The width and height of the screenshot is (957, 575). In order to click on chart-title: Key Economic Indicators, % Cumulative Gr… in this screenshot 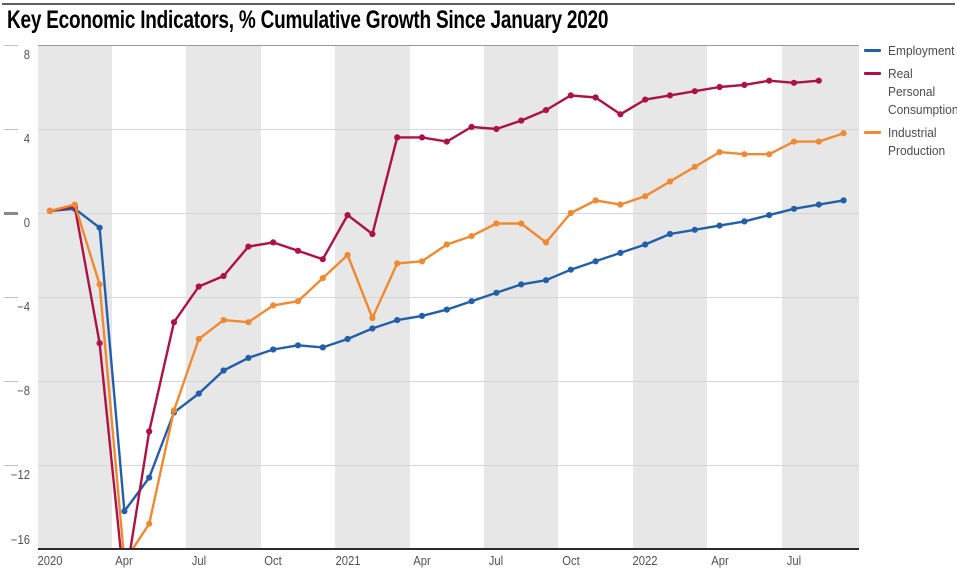, I will do `click(308, 20)`.